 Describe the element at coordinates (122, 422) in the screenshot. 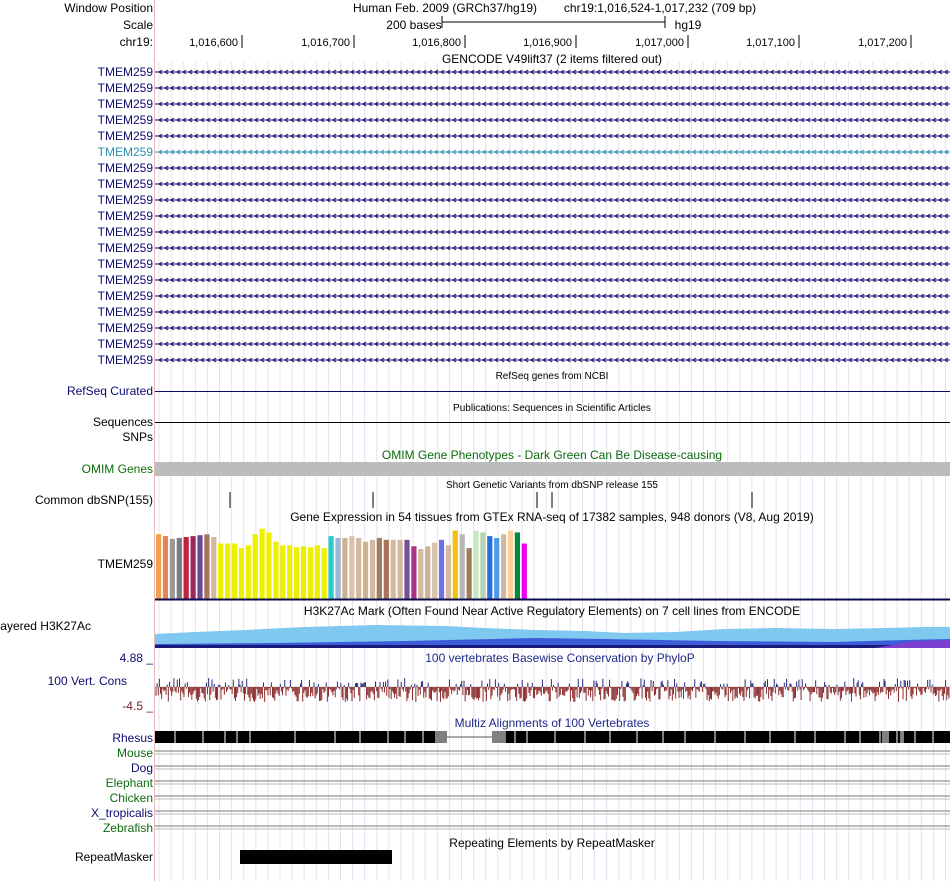

I see `publications-sequences-label: Sequences` at that location.